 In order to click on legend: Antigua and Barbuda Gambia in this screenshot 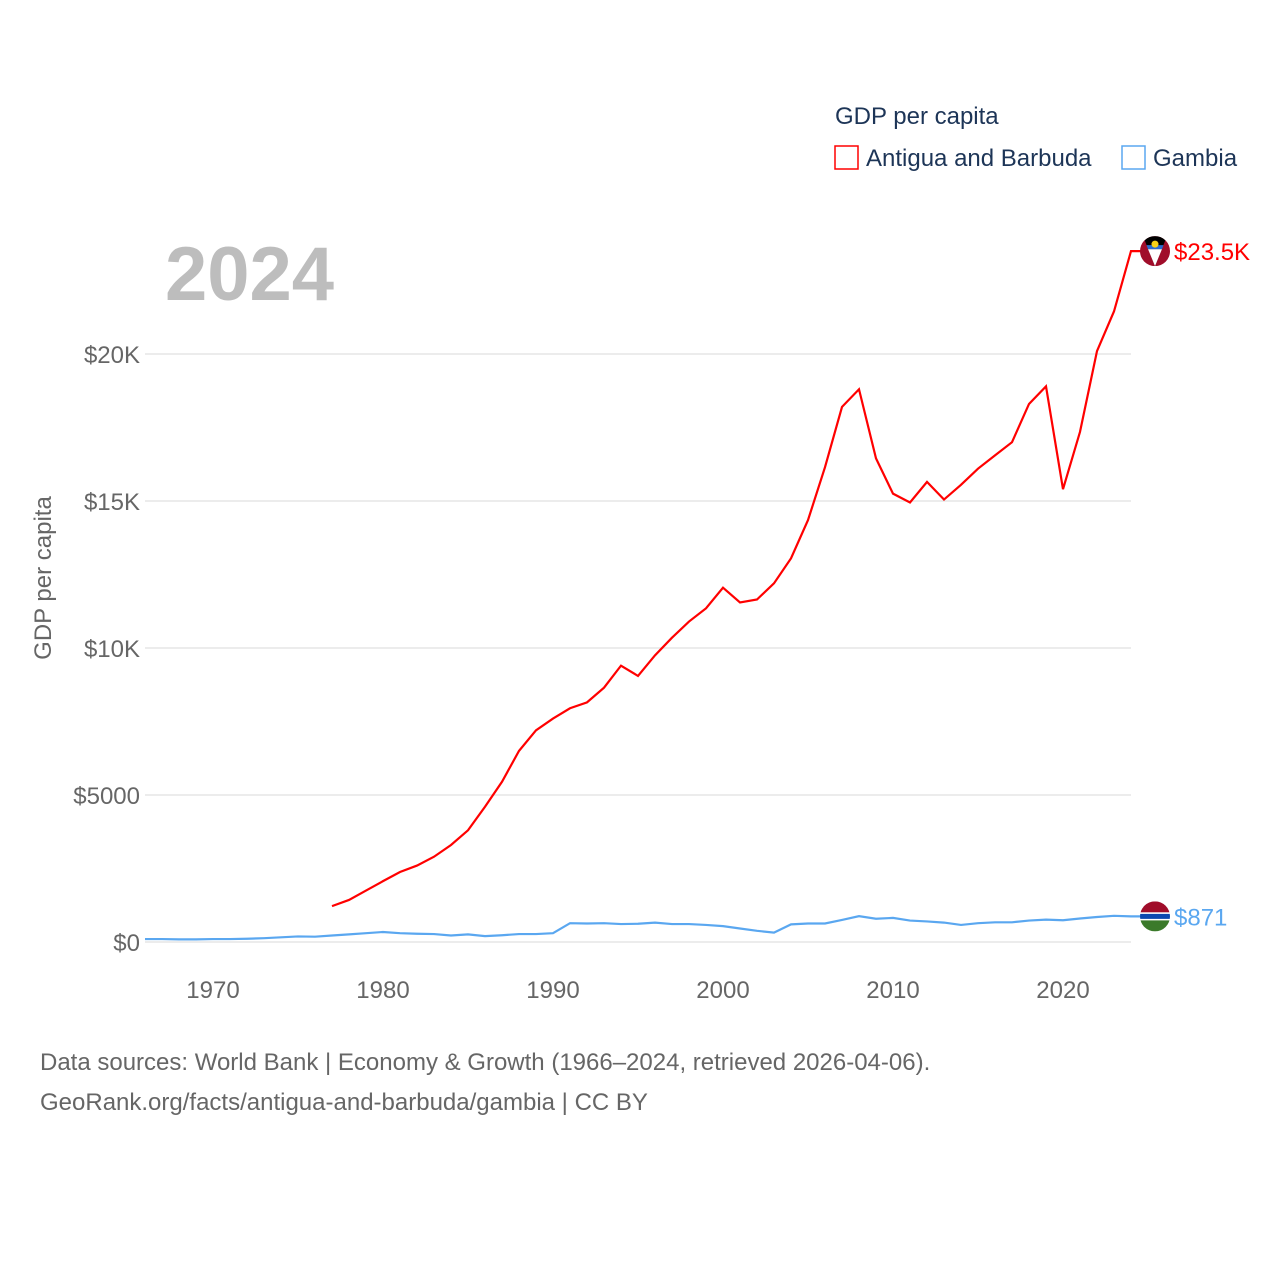, I will do `click(1036, 158)`.